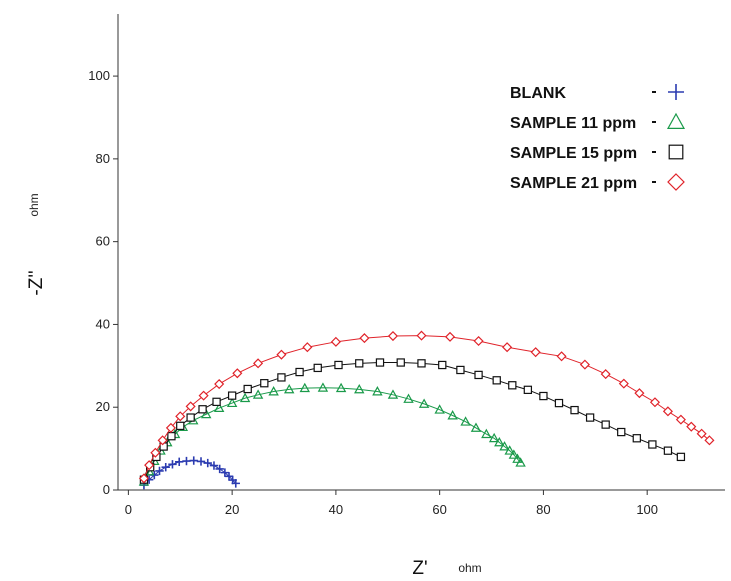 This screenshot has width=731, height=581. Describe the element at coordinates (469, 568) in the screenshot. I see `x-axis-unit: ohm` at that location.